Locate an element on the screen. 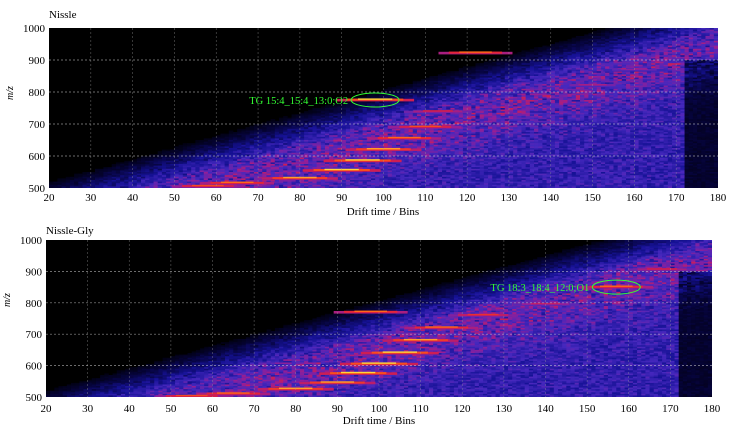  annotation-group: TG 15:4_15:4_13:0;O2 is located at coordinates (324, 100).